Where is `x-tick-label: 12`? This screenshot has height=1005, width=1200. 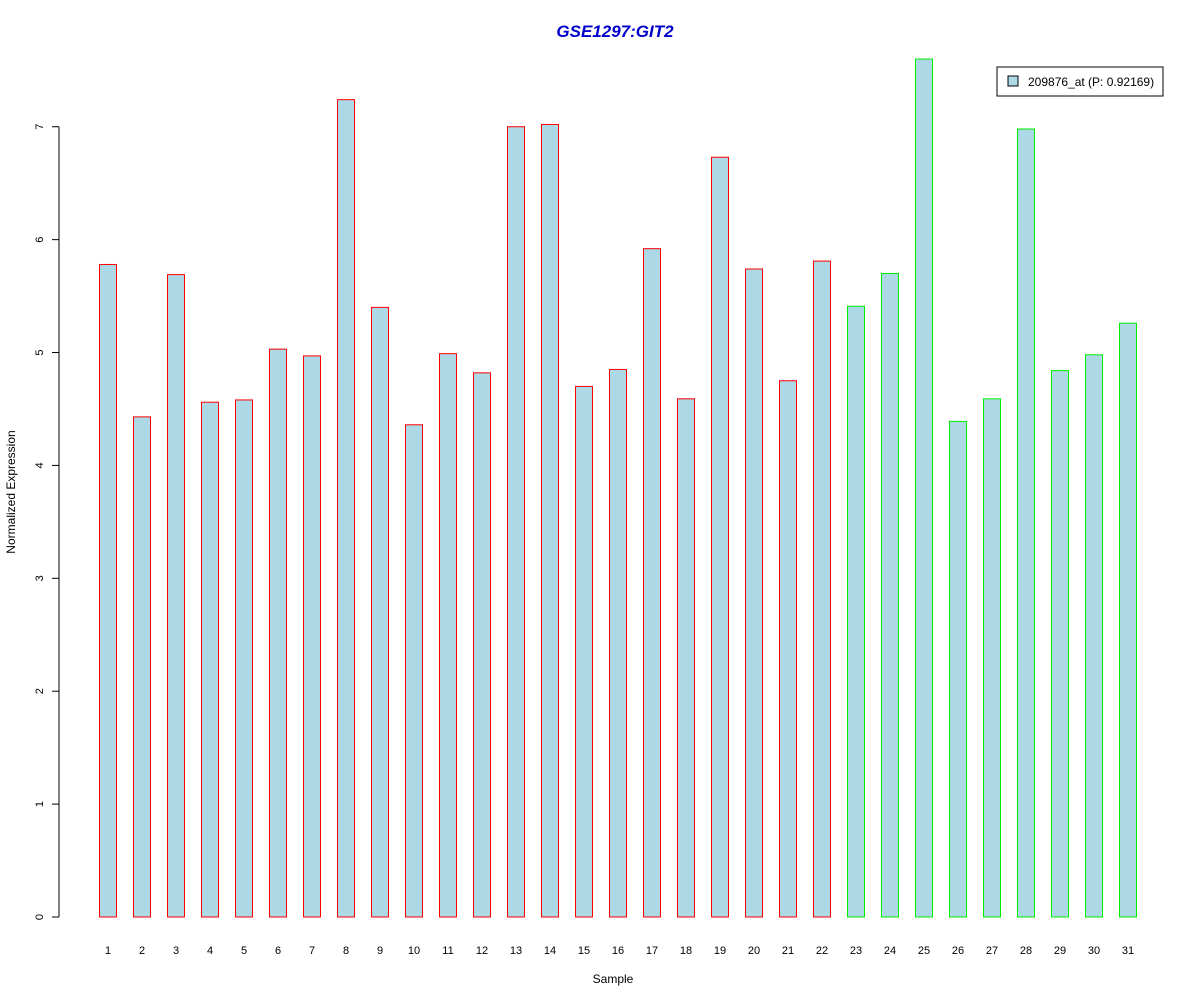 x-tick-label: 12 is located at coordinates (482, 951).